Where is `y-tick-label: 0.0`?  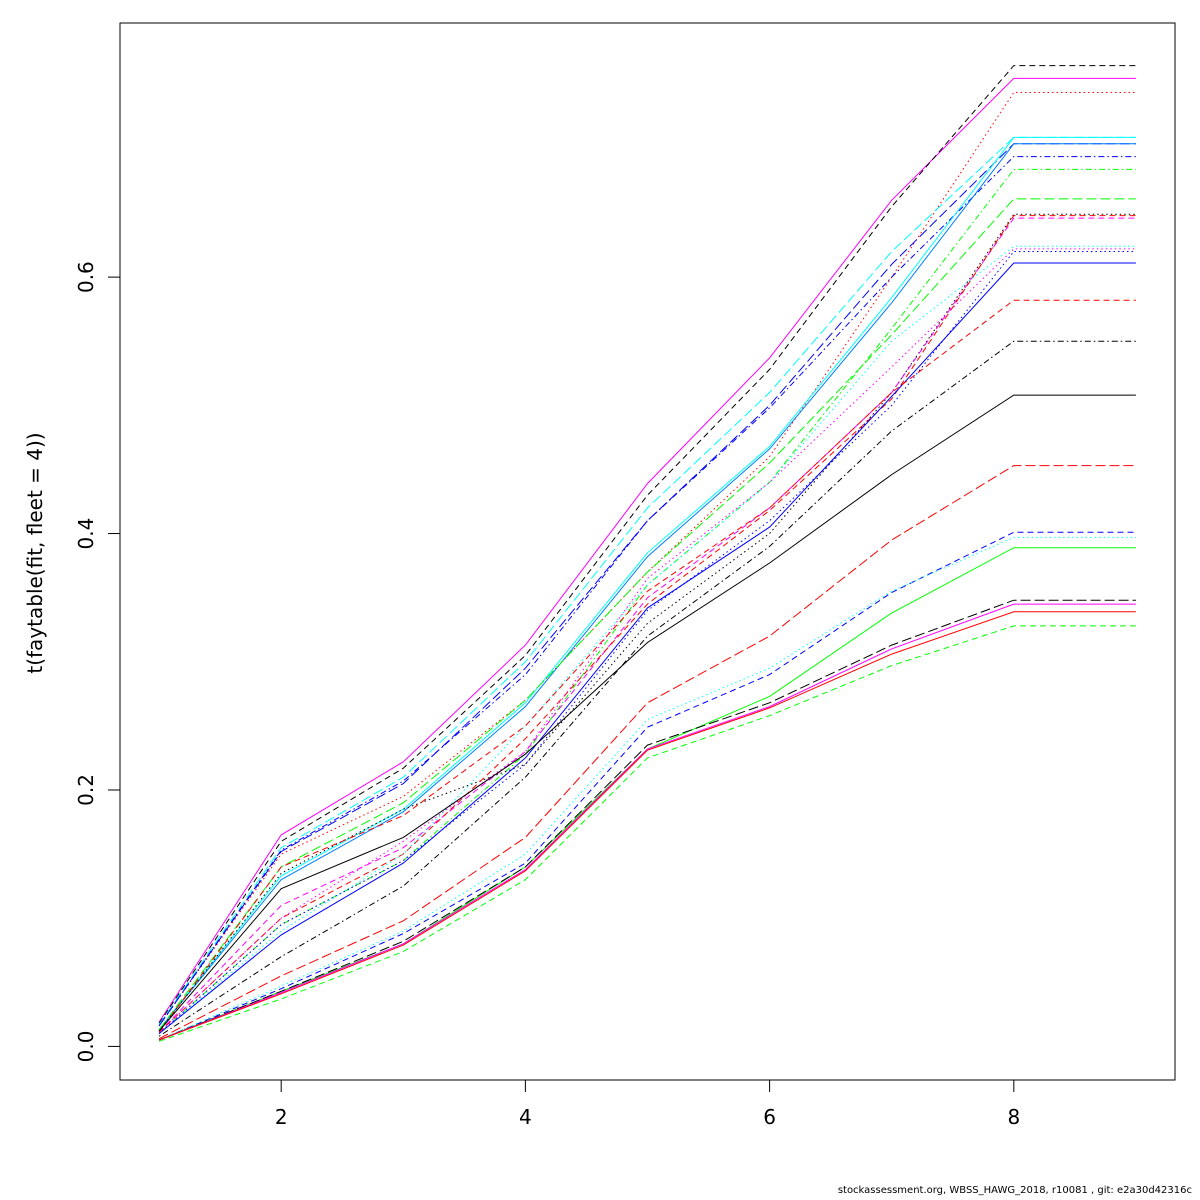 y-tick-label: 0.0 is located at coordinates (86, 1047).